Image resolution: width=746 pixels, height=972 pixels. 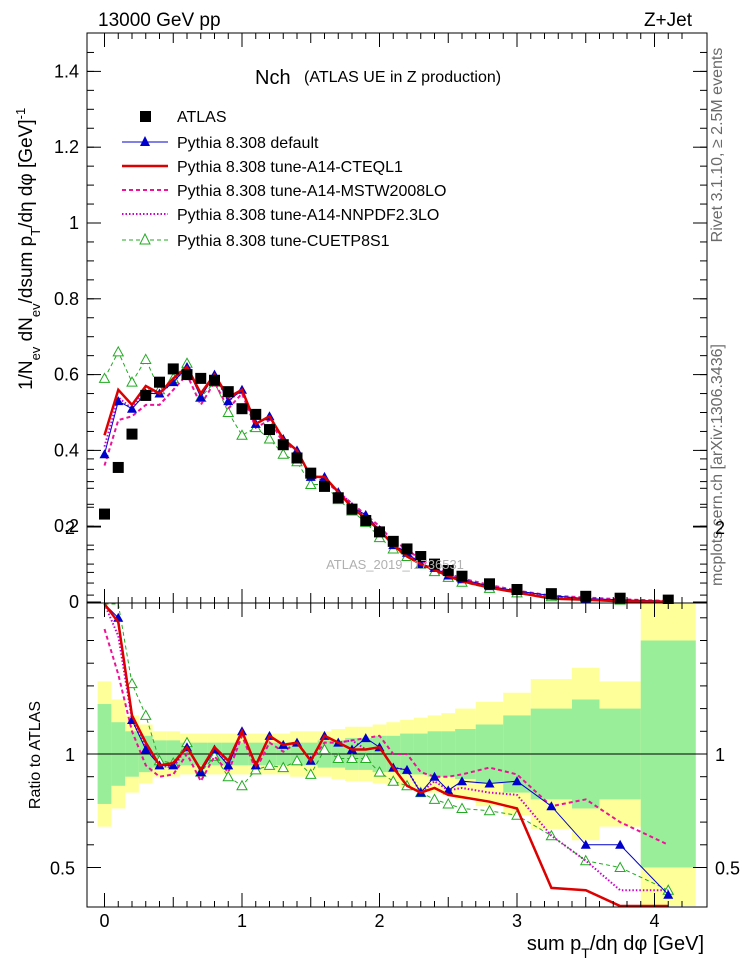 I want to click on y-tick-label: 0.6, so click(x=66, y=375).